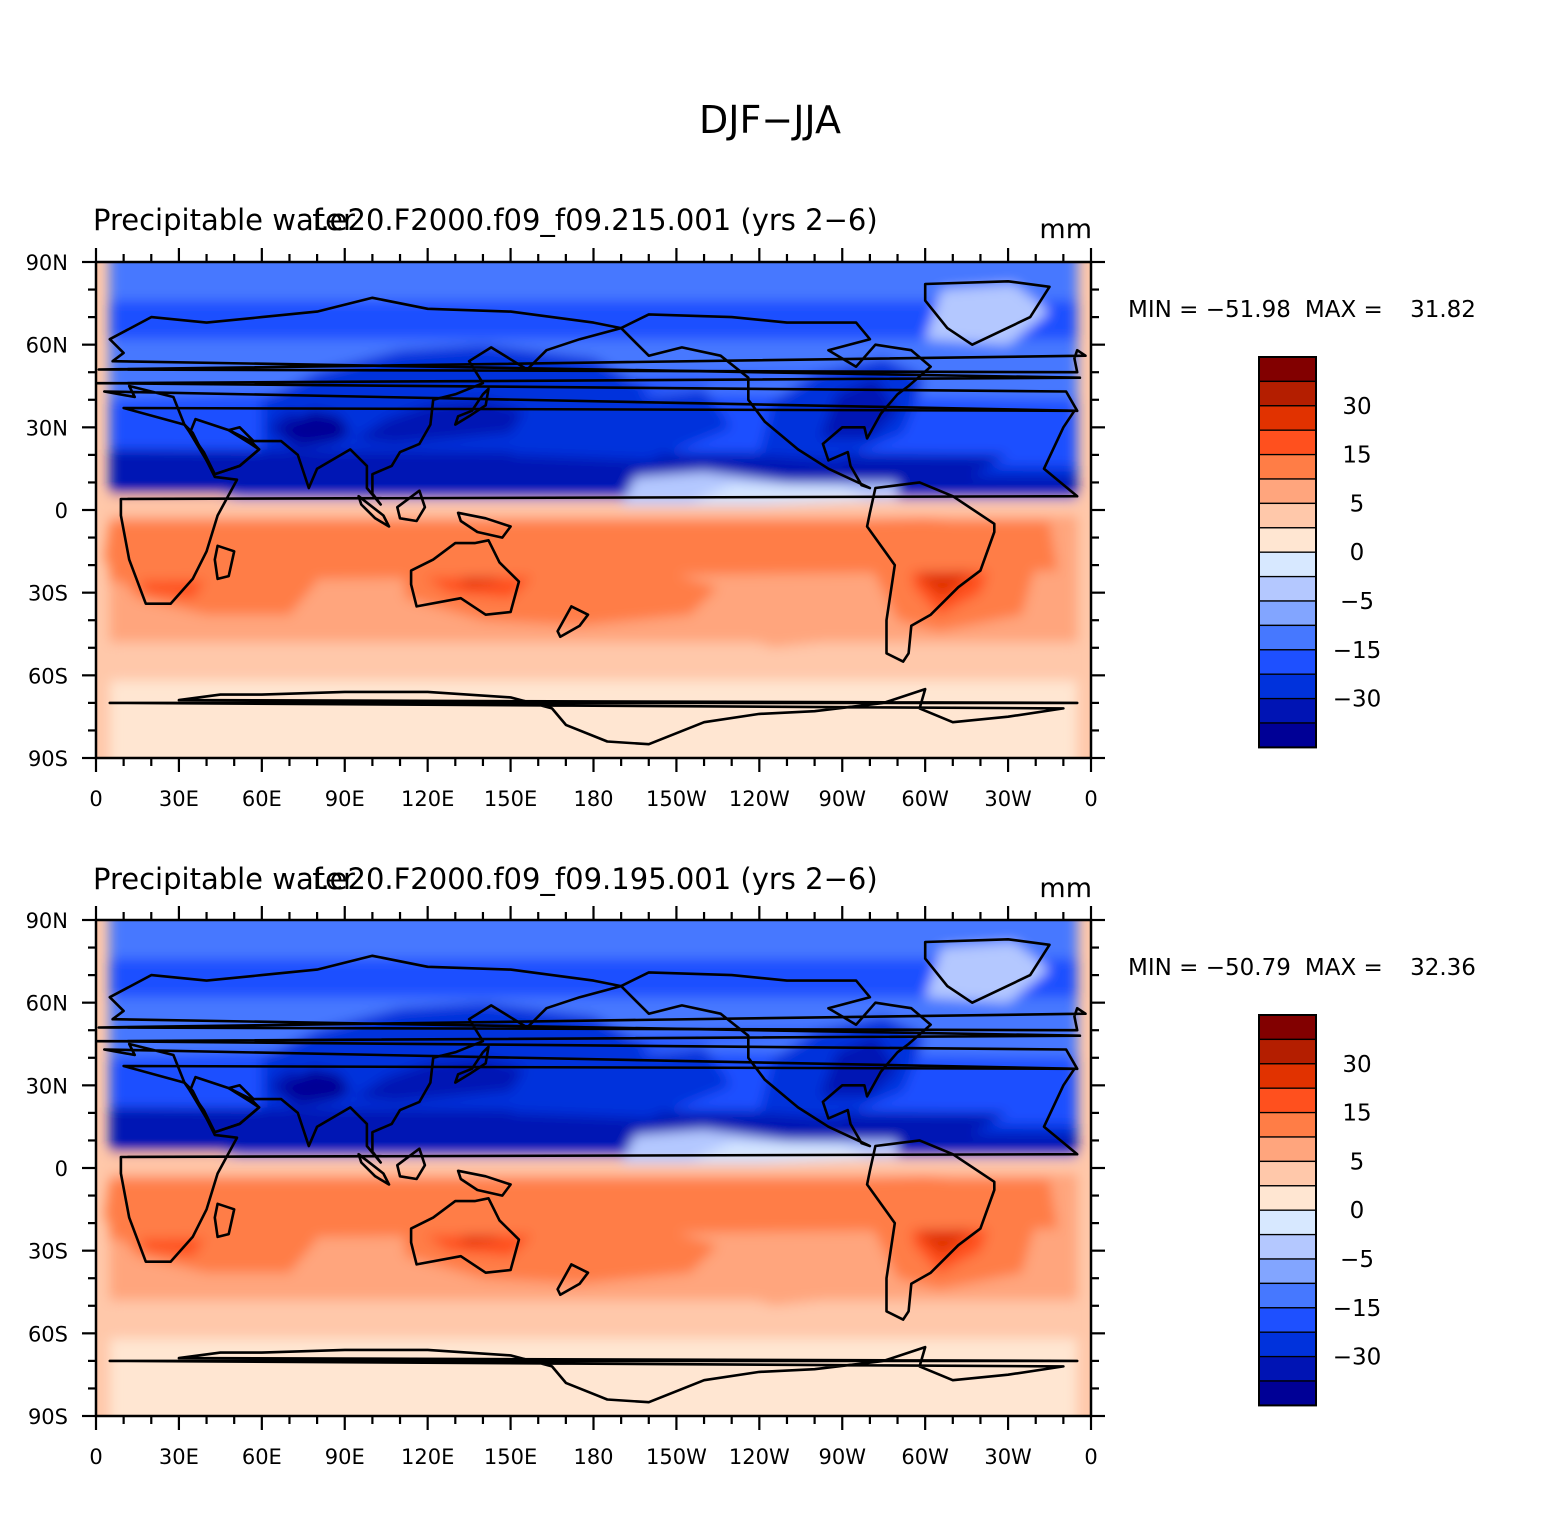 This screenshot has height=1538, width=1541. What do you see at coordinates (1357, 1211) in the screenshot?
I see `colorbar-label: 0` at bounding box center [1357, 1211].